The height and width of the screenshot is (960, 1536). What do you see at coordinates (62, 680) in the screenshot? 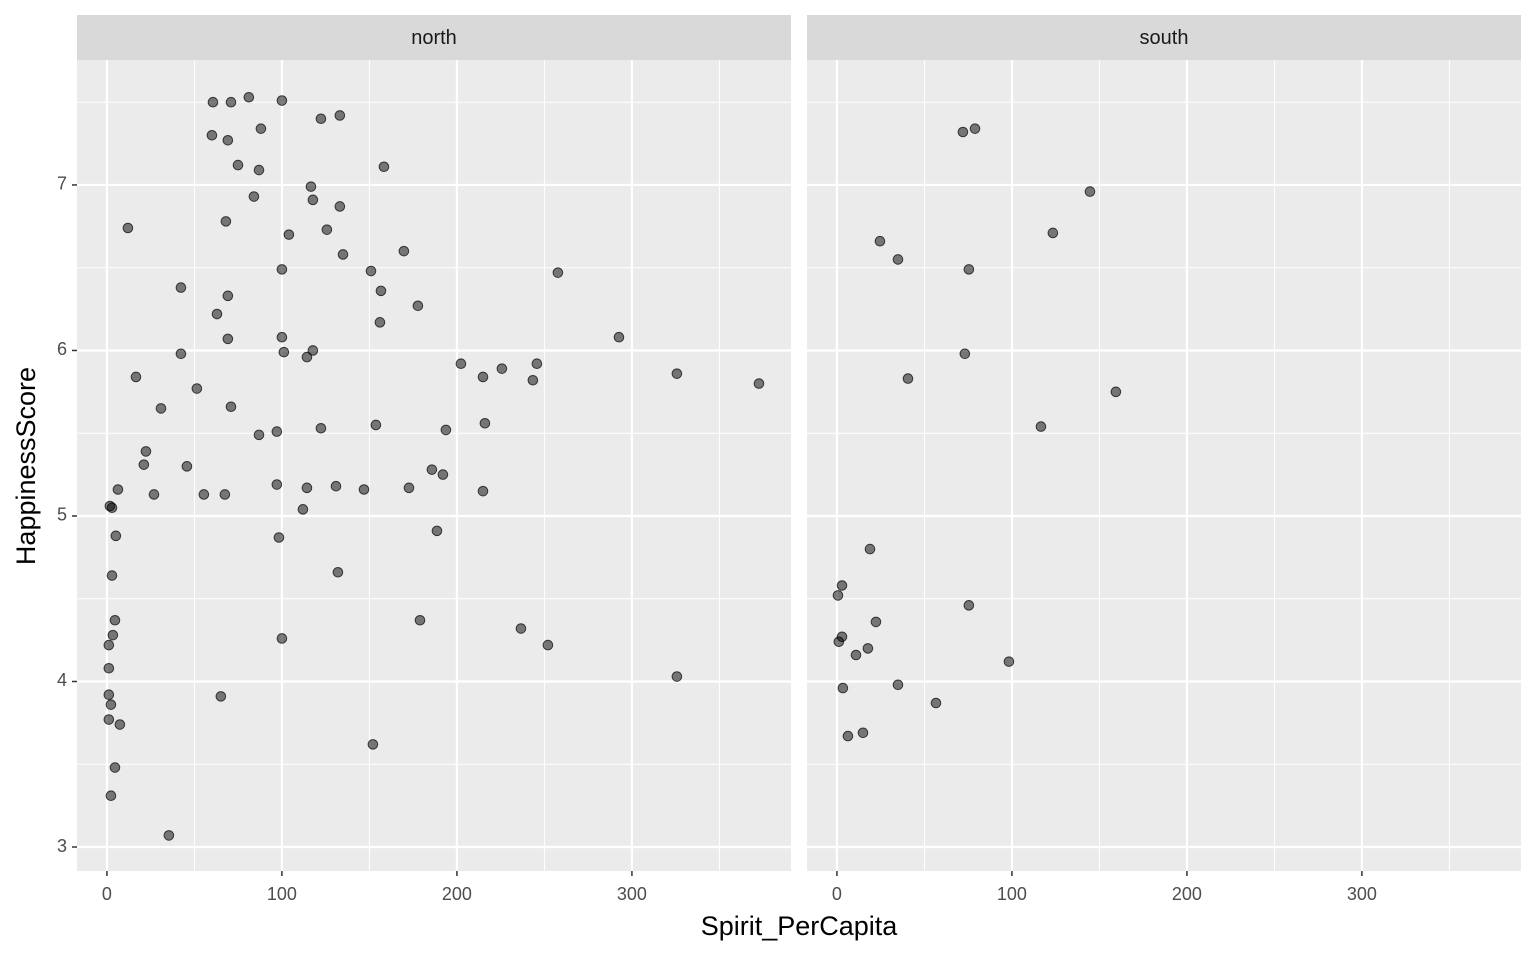
I see `y-tick-label: 4` at bounding box center [62, 680].